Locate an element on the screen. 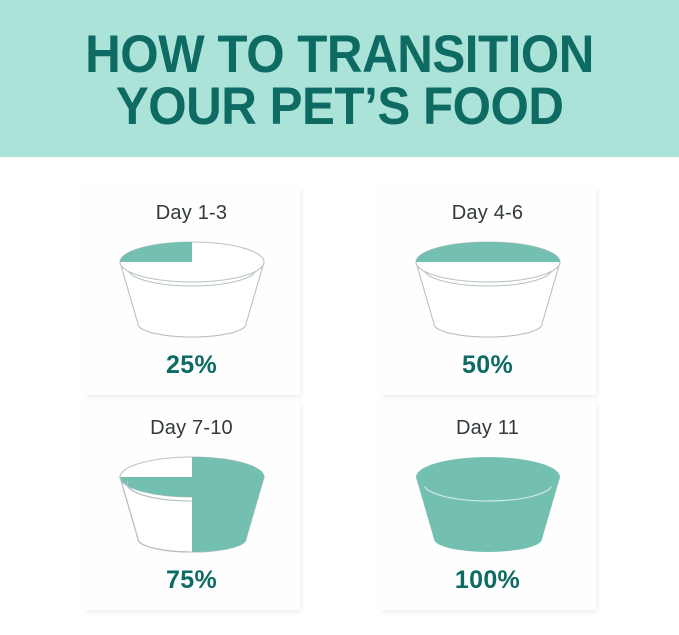 This screenshot has height=635, width=679. day-label: Day 11 is located at coordinates (487, 427).